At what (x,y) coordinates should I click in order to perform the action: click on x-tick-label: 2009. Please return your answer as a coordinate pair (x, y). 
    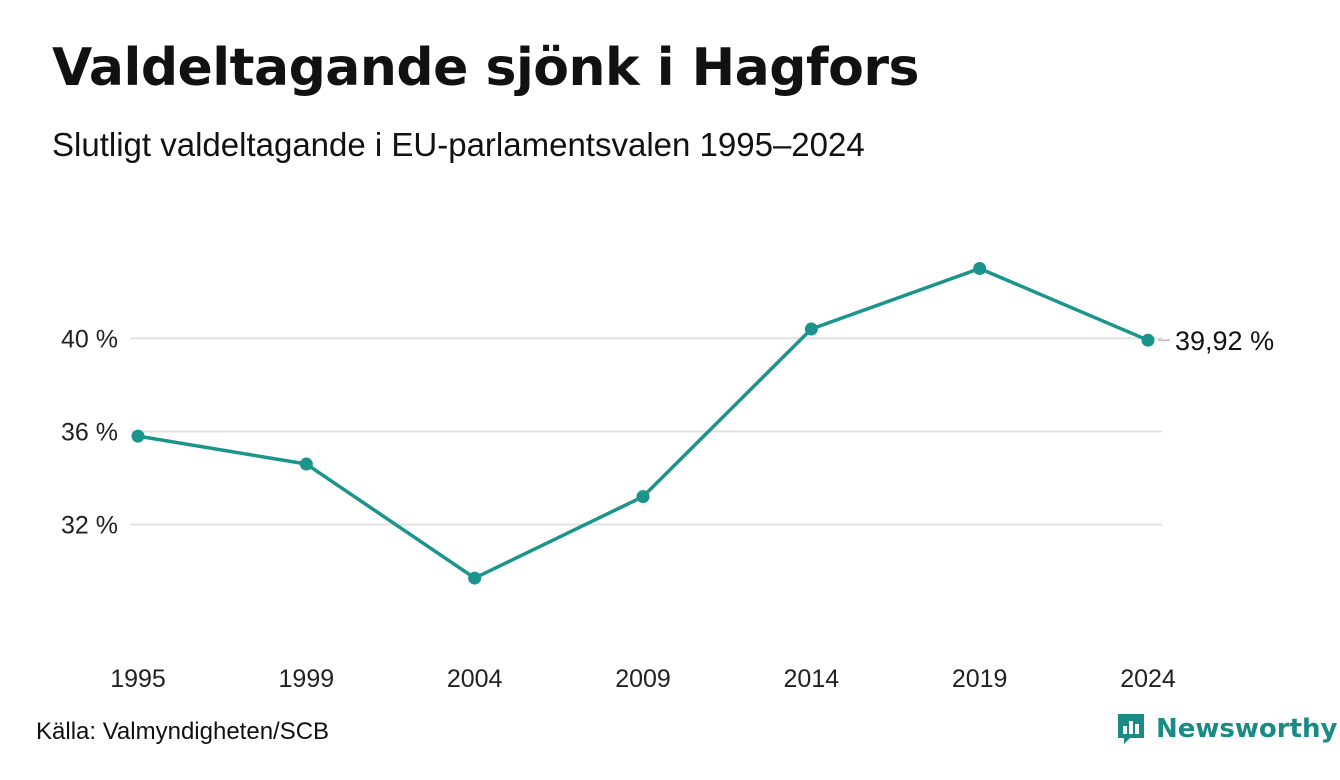
    Looking at the image, I should click on (643, 679).